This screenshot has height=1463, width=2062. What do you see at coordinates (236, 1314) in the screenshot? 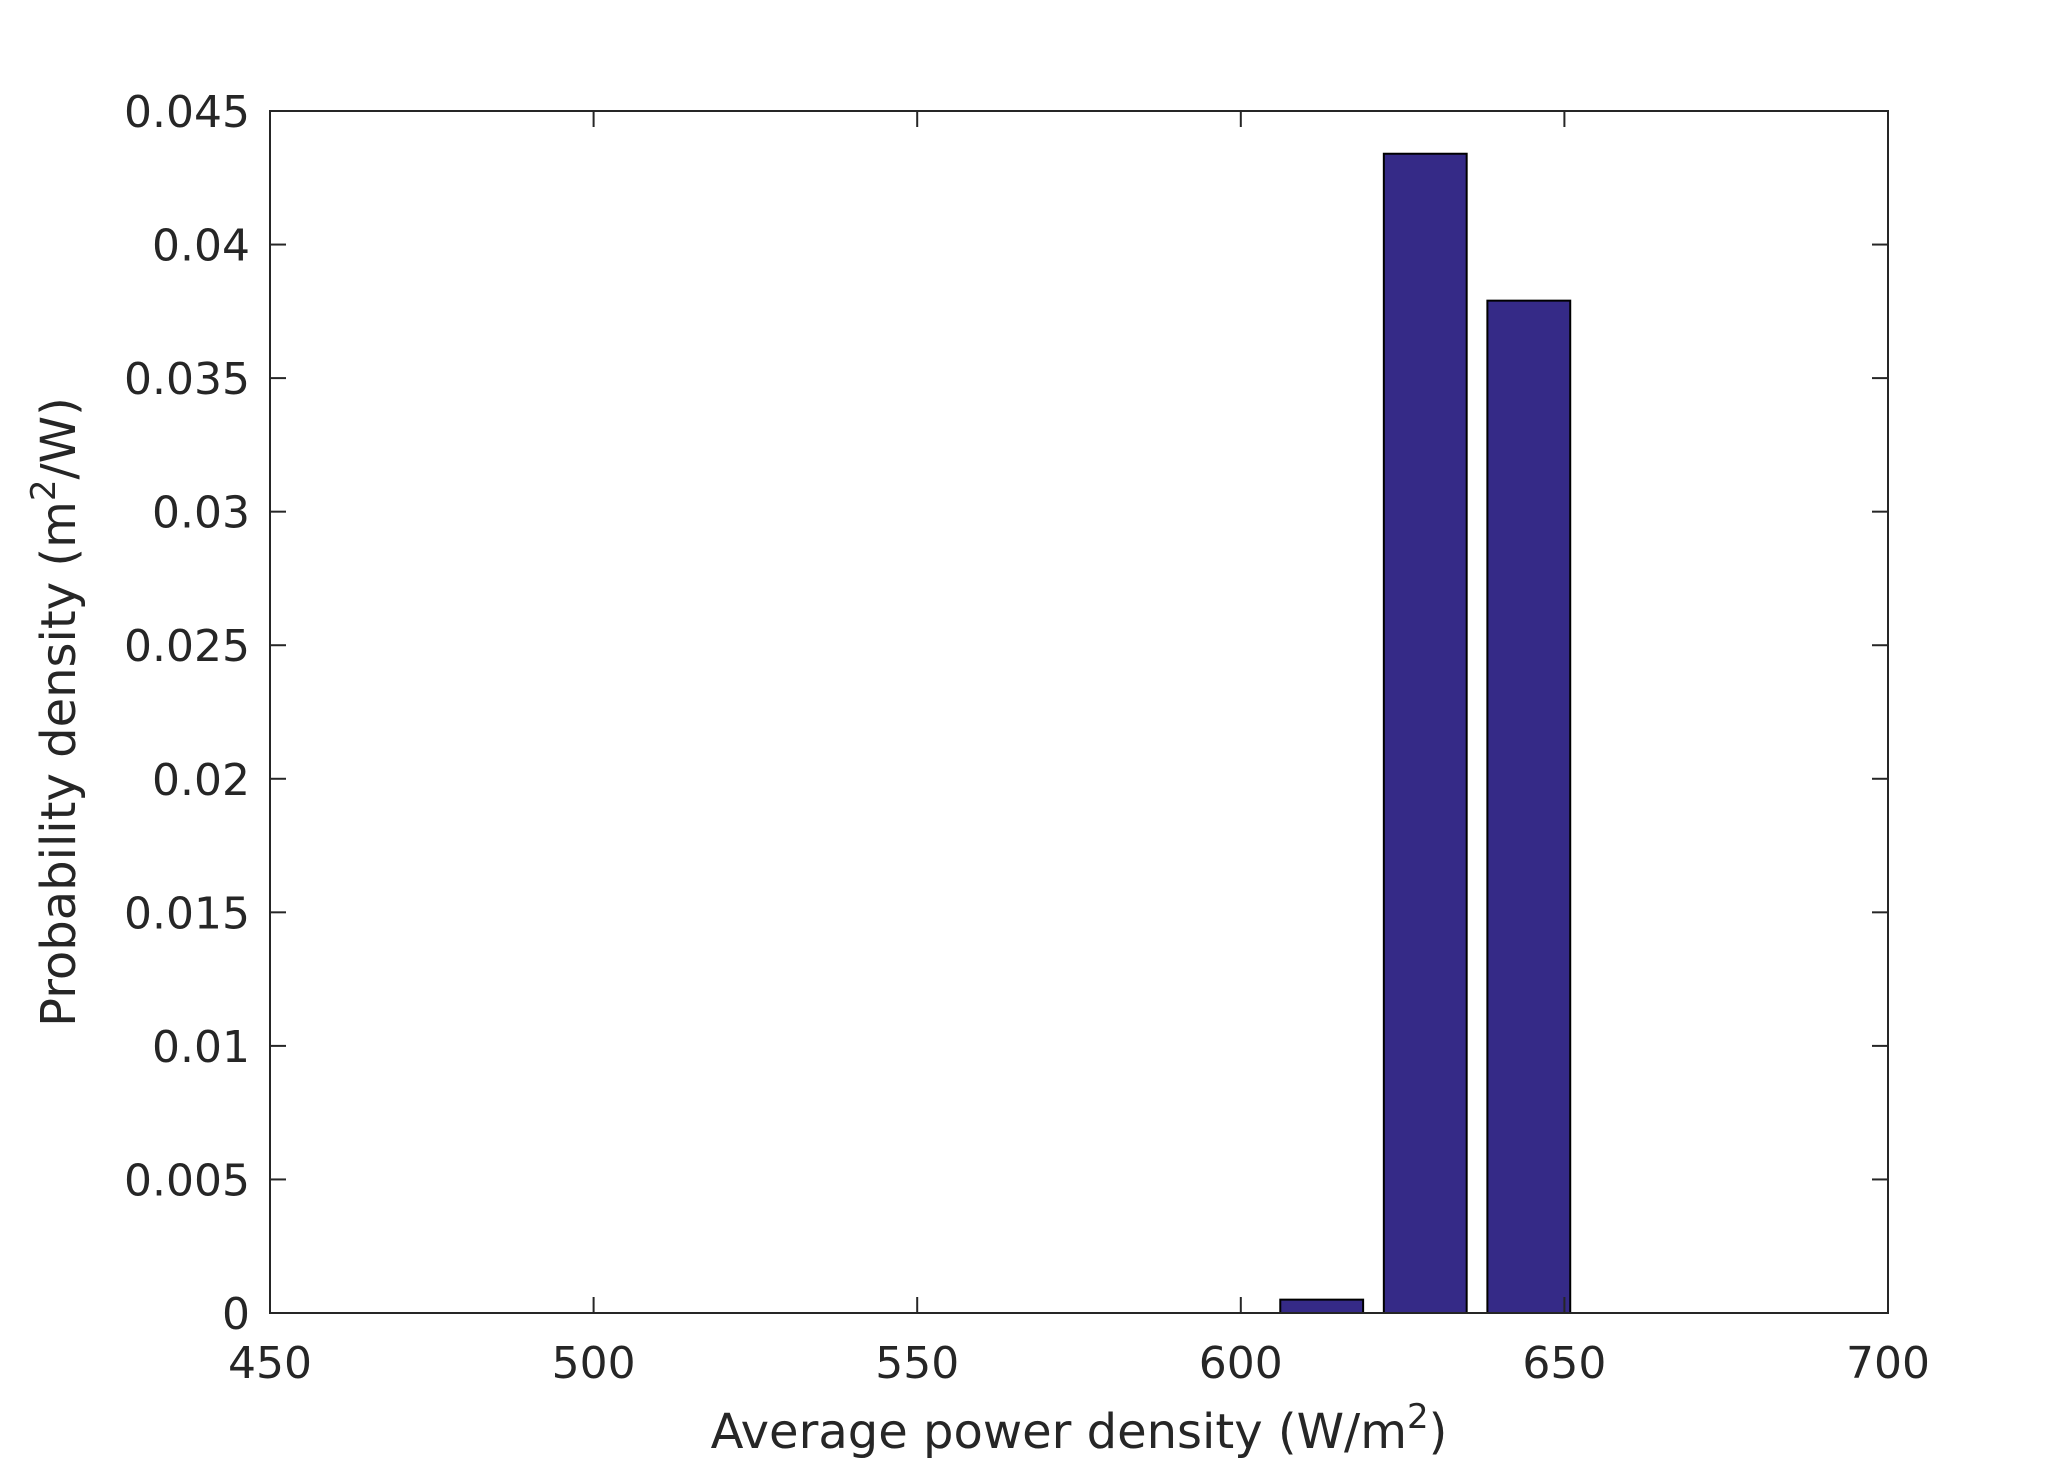
I see `y-tick-label: 0` at bounding box center [236, 1314].